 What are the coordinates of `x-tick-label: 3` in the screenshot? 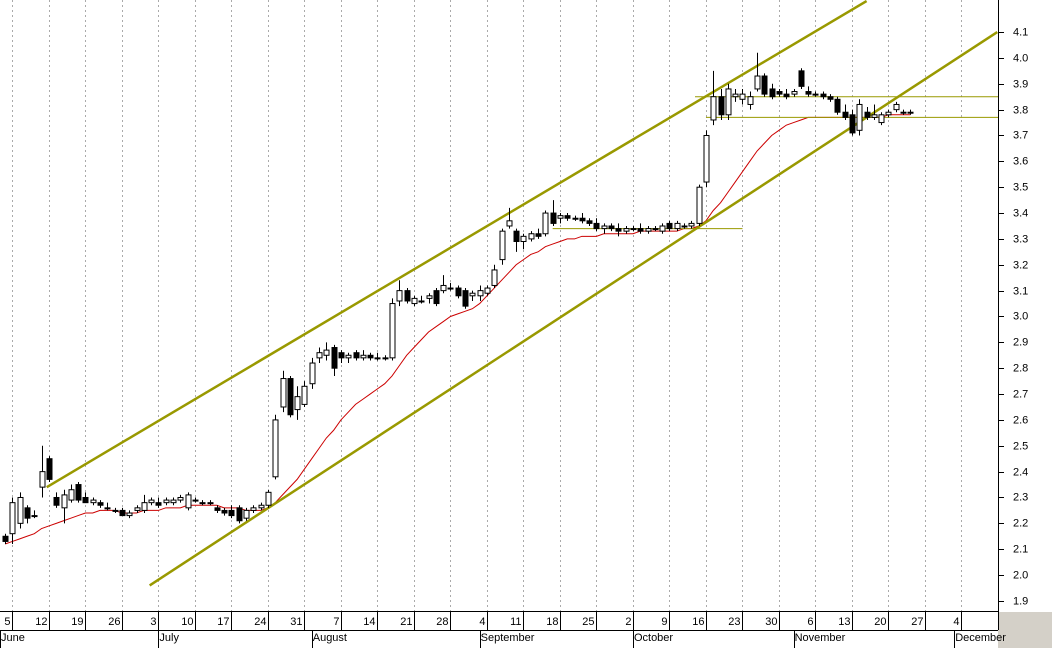 It's located at (153, 622).